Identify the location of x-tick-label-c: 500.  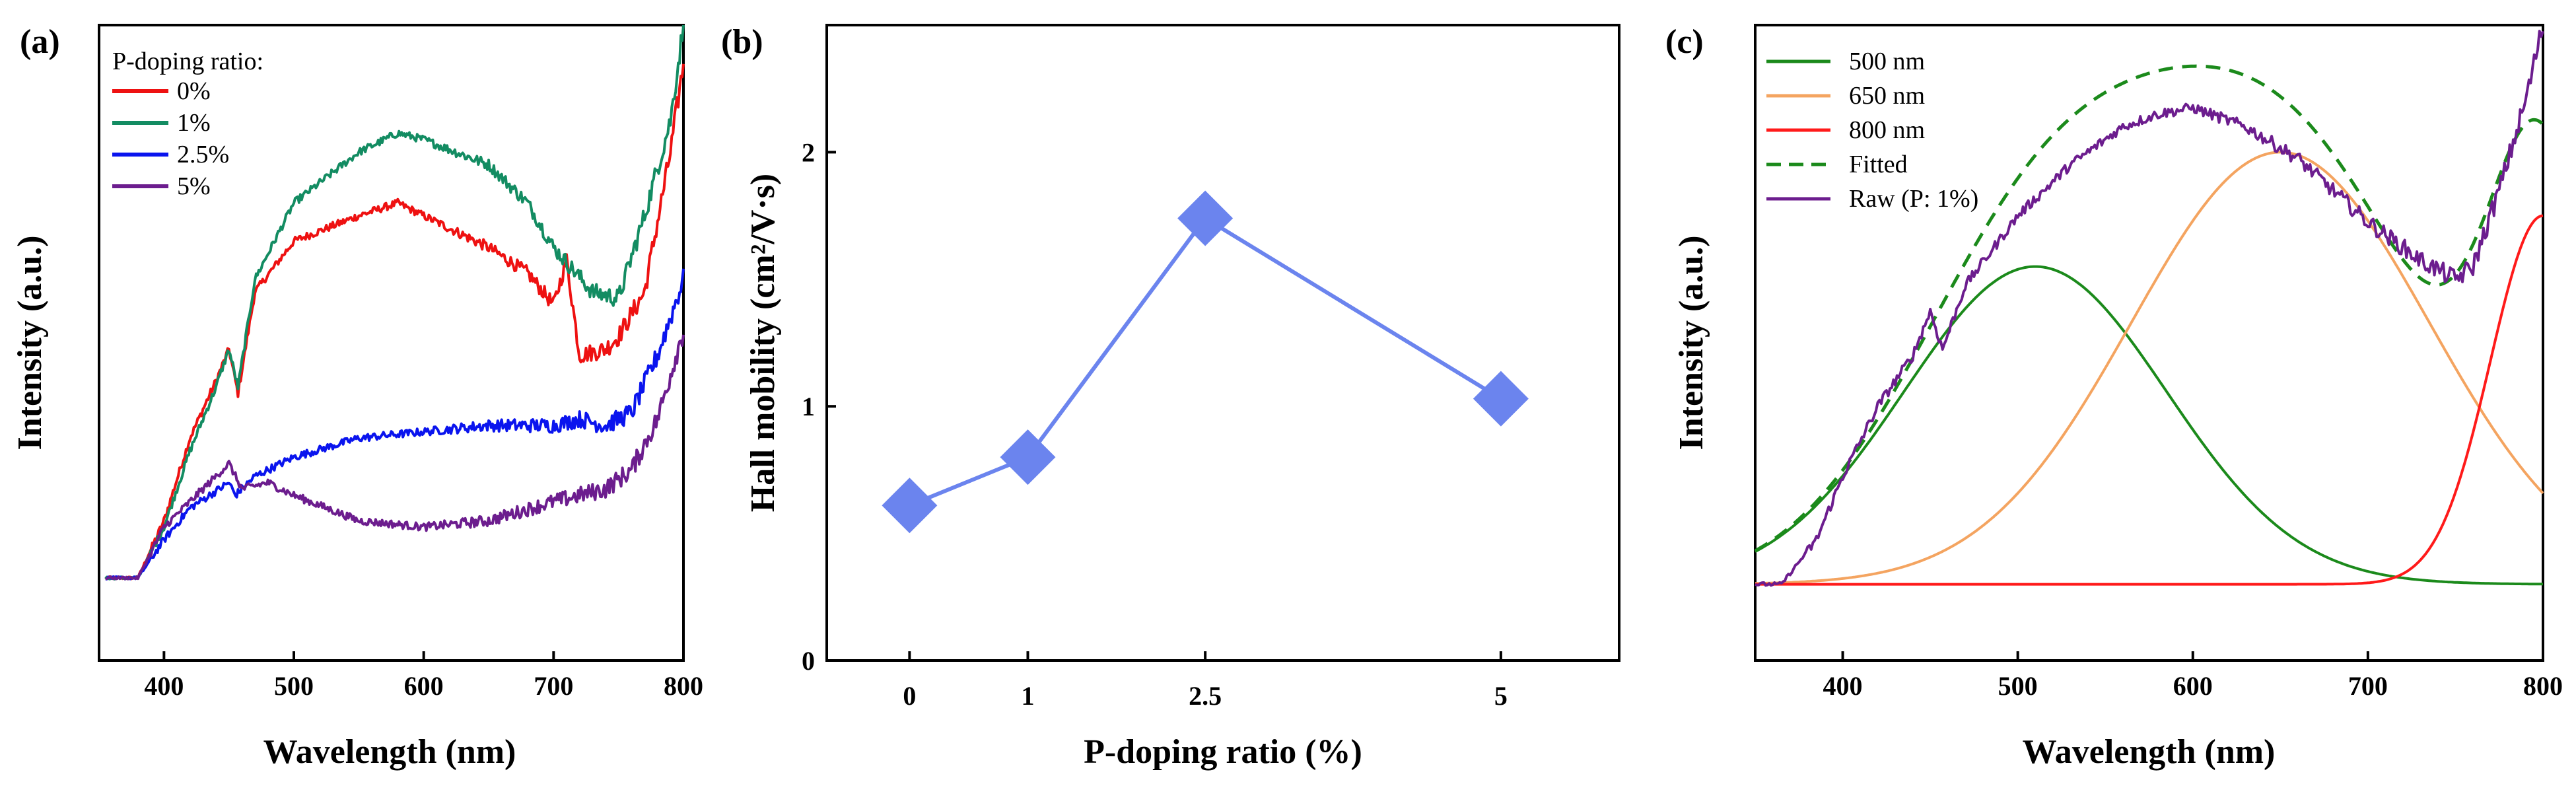
(2018, 686).